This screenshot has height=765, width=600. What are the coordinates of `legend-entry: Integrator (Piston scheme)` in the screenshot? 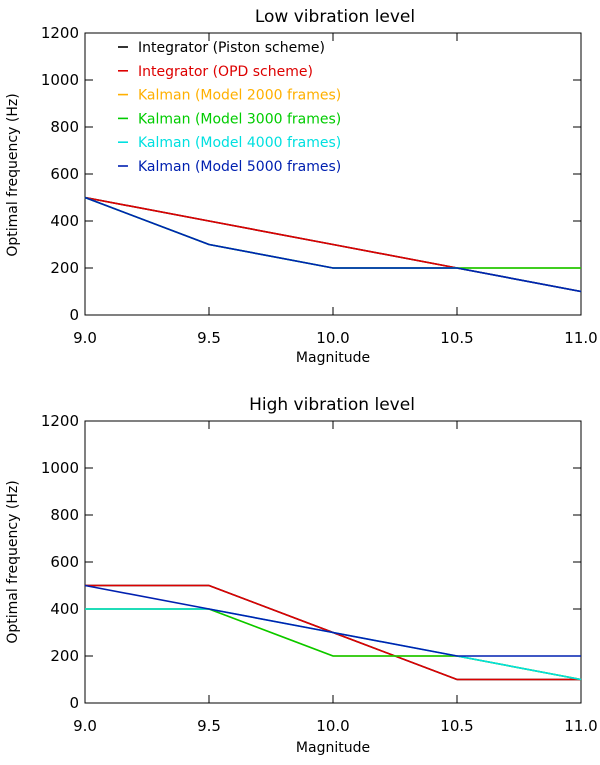 It's located at (231, 48).